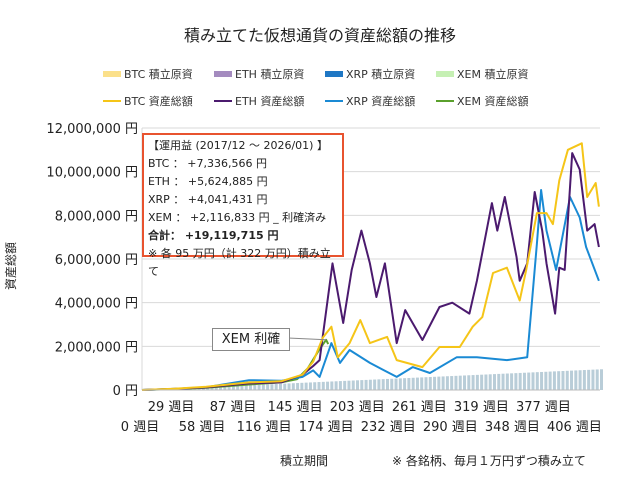 Image resolution: width=640 pixels, height=480 pixels. I want to click on legend-item: ETH 資産総額, so click(259, 101).